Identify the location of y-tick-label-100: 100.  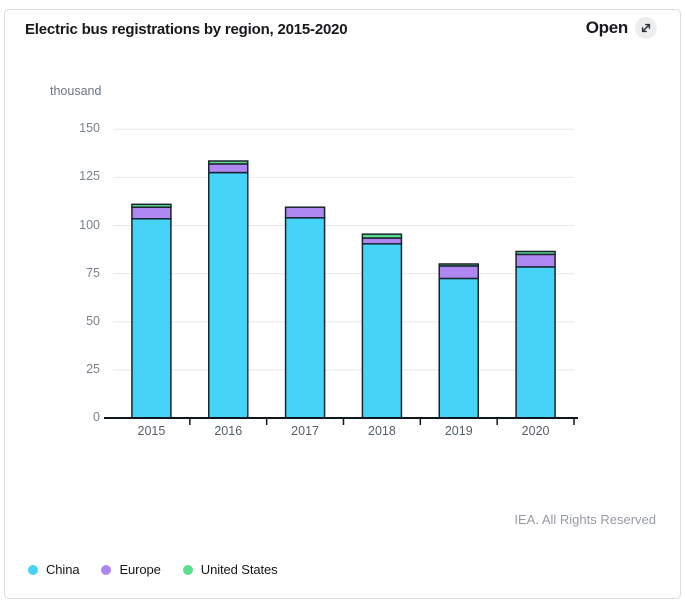
(89, 224).